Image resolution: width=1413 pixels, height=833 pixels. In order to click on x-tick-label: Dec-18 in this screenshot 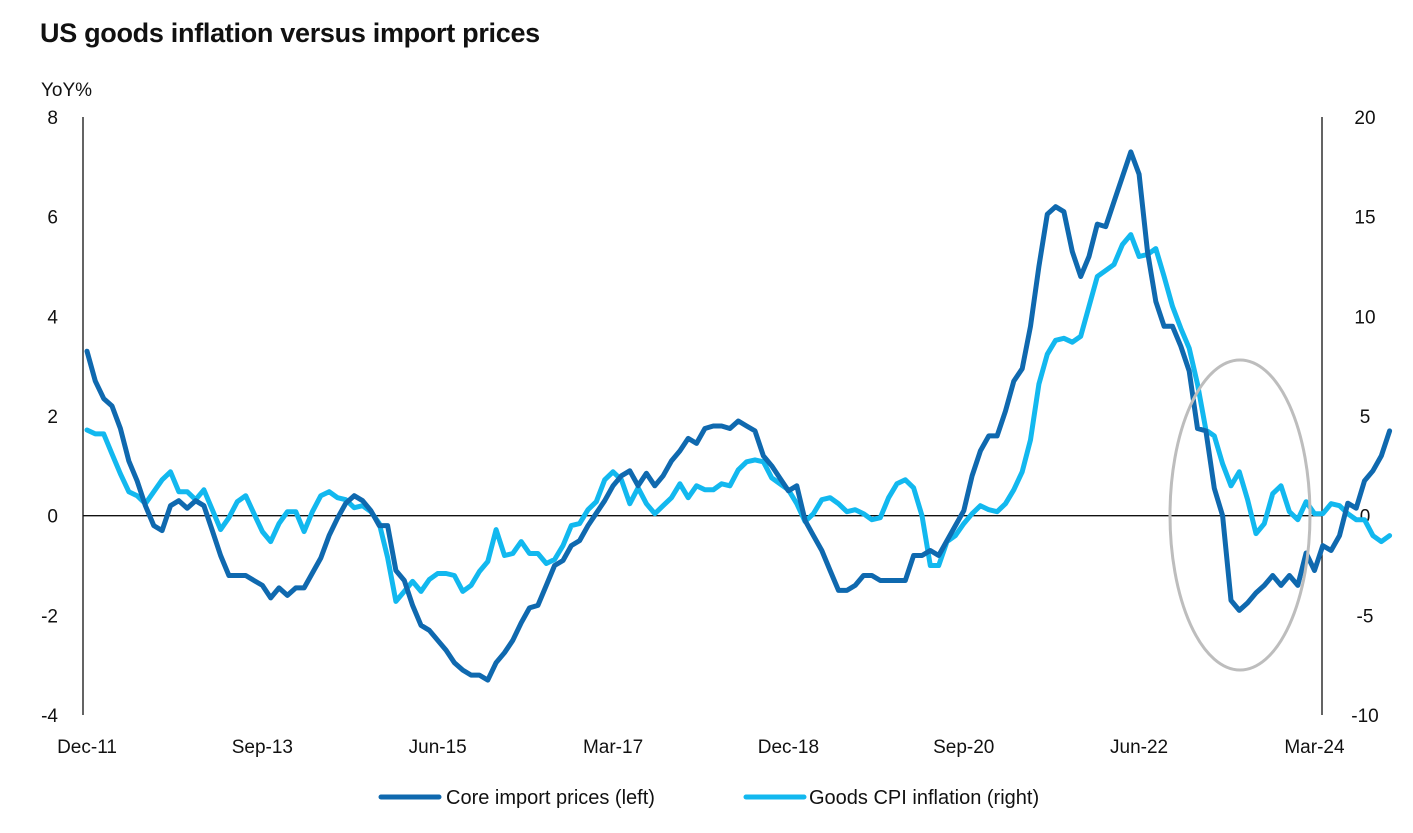, I will do `click(788, 747)`.